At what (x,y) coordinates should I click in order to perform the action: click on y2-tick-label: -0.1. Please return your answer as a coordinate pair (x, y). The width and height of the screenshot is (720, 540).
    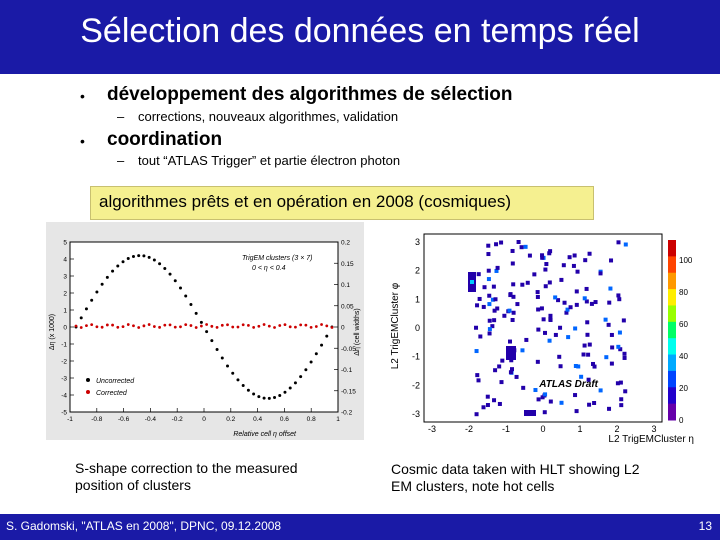
    Looking at the image, I should click on (347, 370).